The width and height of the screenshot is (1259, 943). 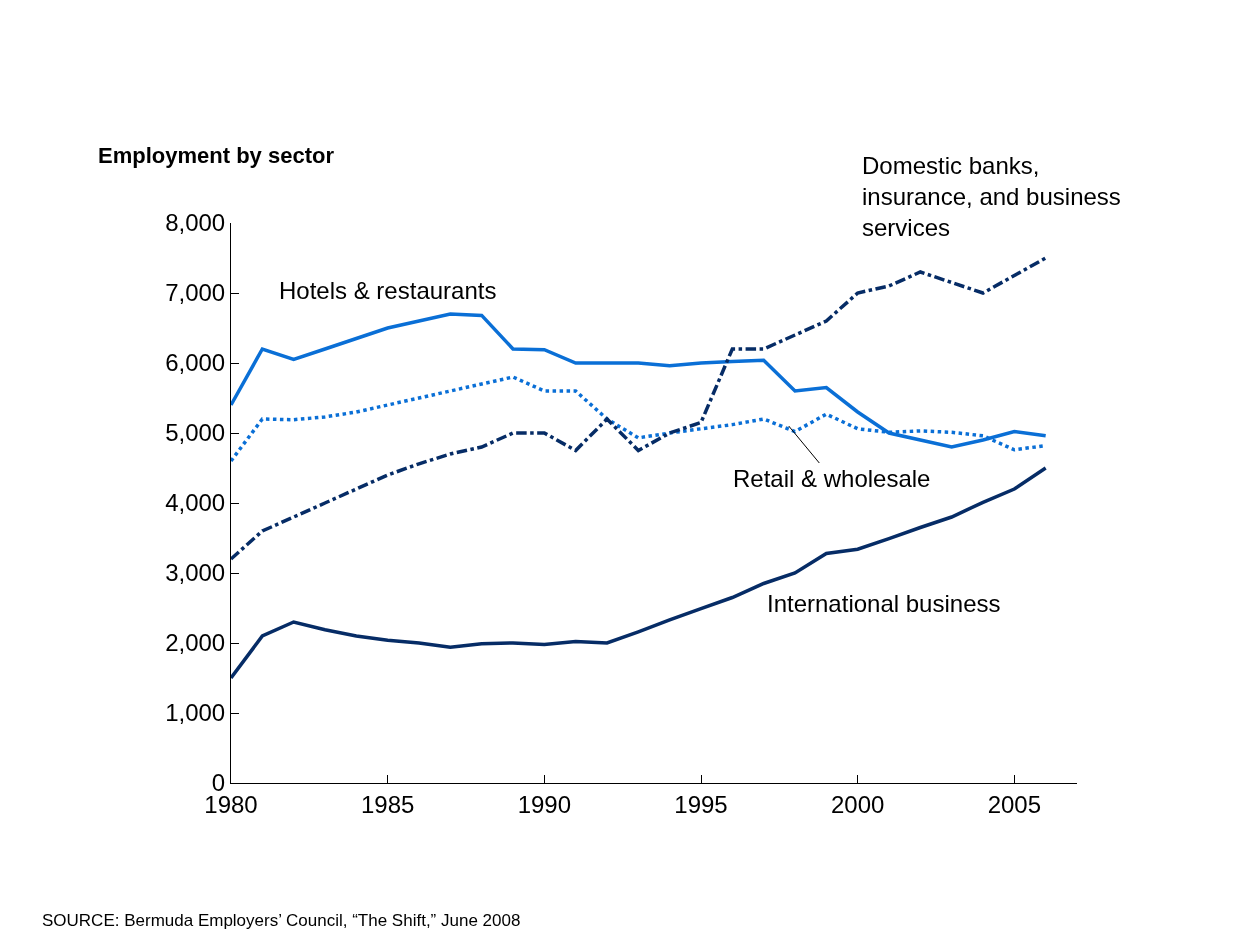 I want to click on y-tick-label: 8,000, so click(x=195, y=223).